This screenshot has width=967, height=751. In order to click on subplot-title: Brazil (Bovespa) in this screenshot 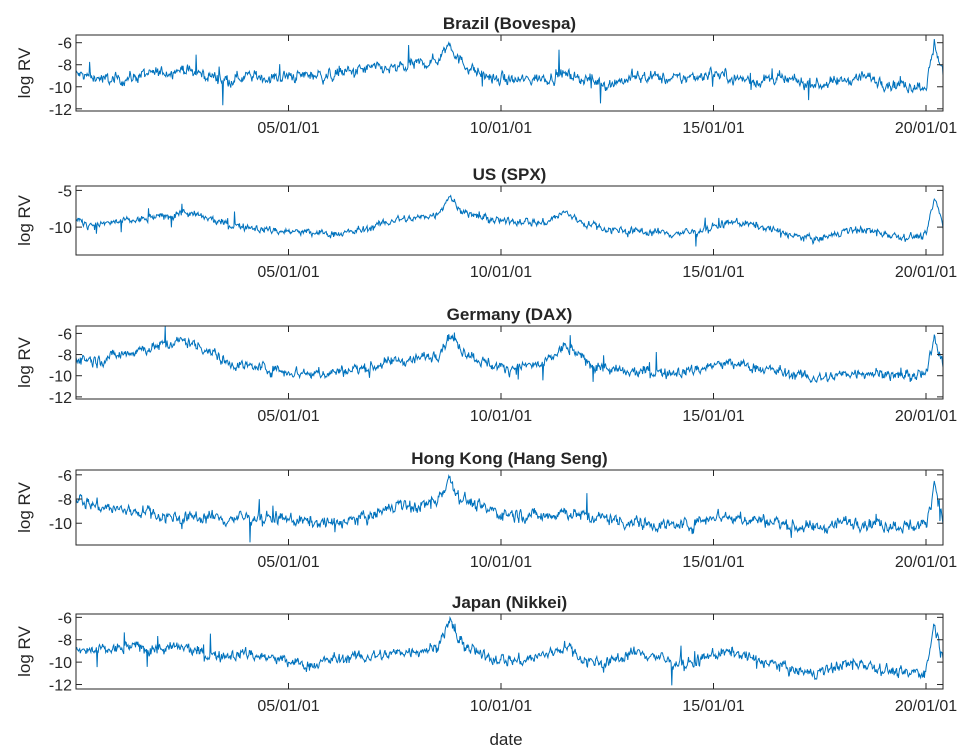, I will do `click(509, 23)`.